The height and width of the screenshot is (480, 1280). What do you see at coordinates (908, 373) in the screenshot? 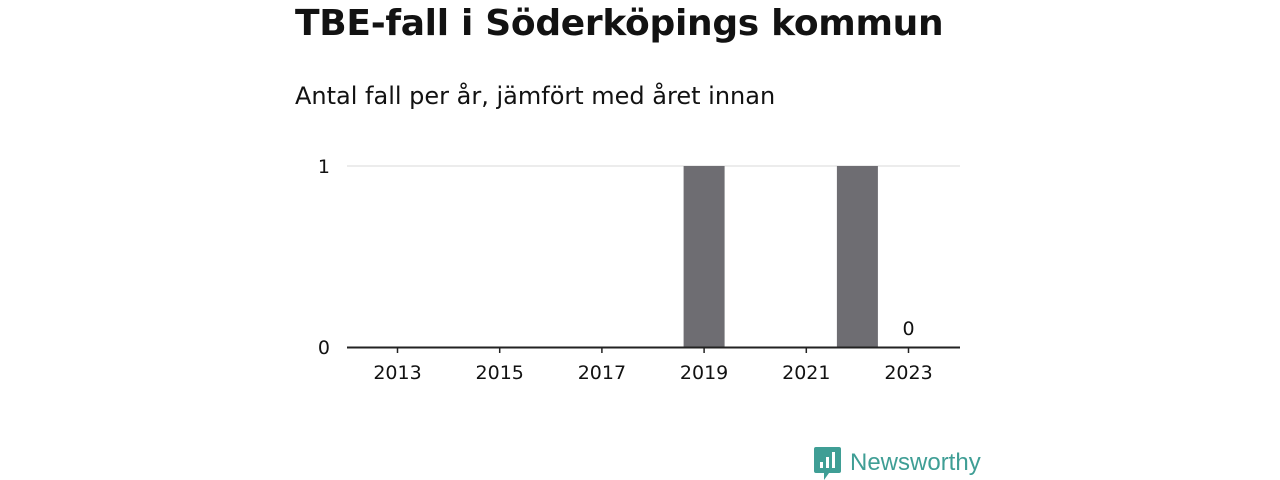
I see `x-tick-label: 2023` at bounding box center [908, 373].